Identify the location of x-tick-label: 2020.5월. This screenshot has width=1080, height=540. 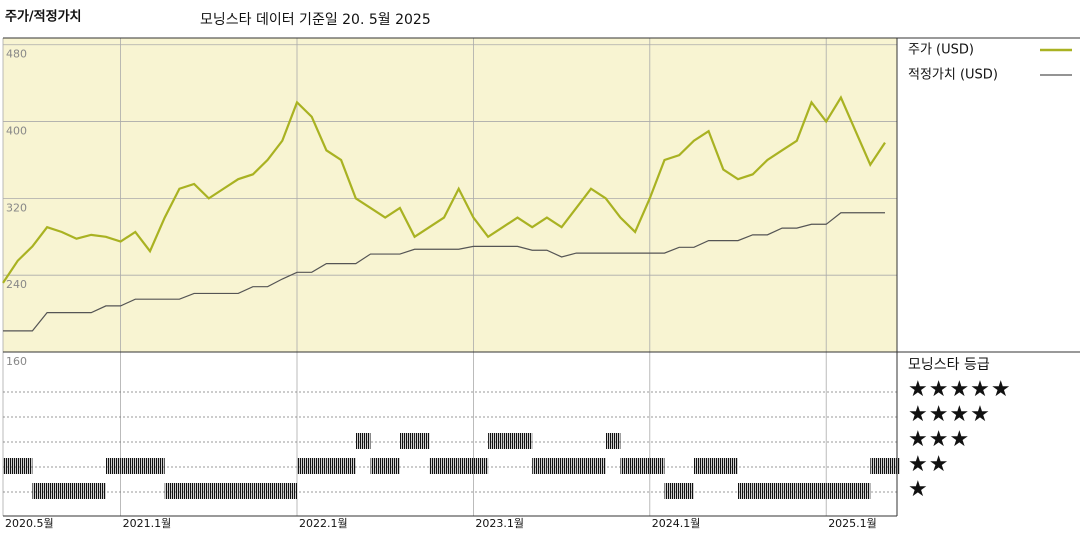
(29, 523).